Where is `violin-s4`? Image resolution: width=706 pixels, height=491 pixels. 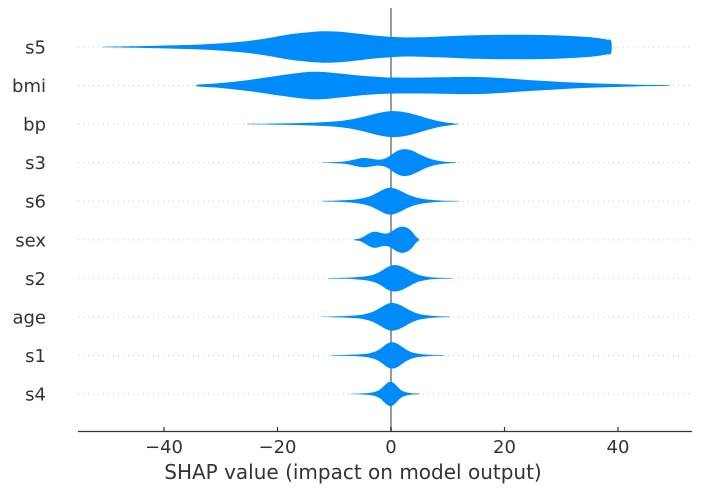
violin-s4 is located at coordinates (385, 394).